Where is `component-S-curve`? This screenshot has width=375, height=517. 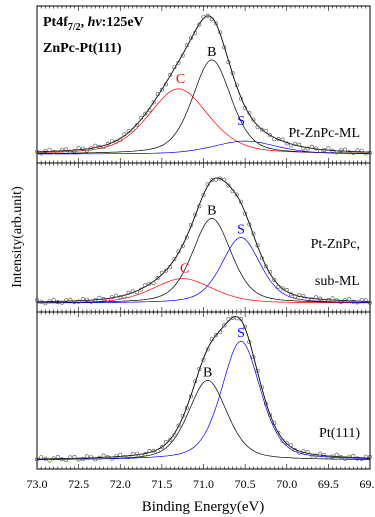
component-S-curve is located at coordinates (203, 147).